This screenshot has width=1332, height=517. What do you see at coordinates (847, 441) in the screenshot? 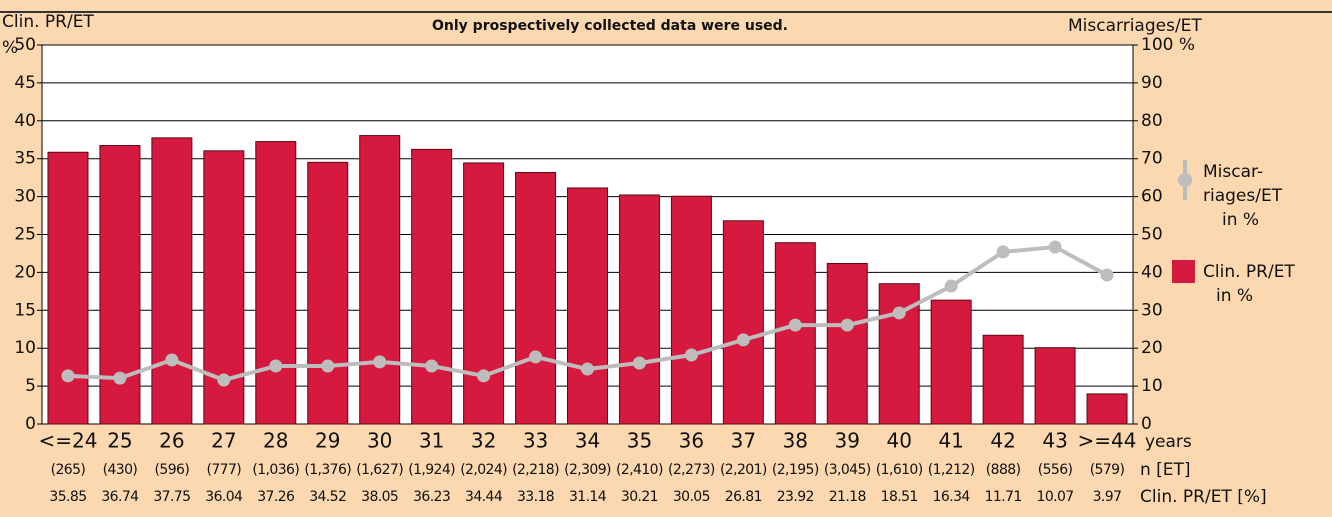
I see `x-tick-label: 39` at bounding box center [847, 441].